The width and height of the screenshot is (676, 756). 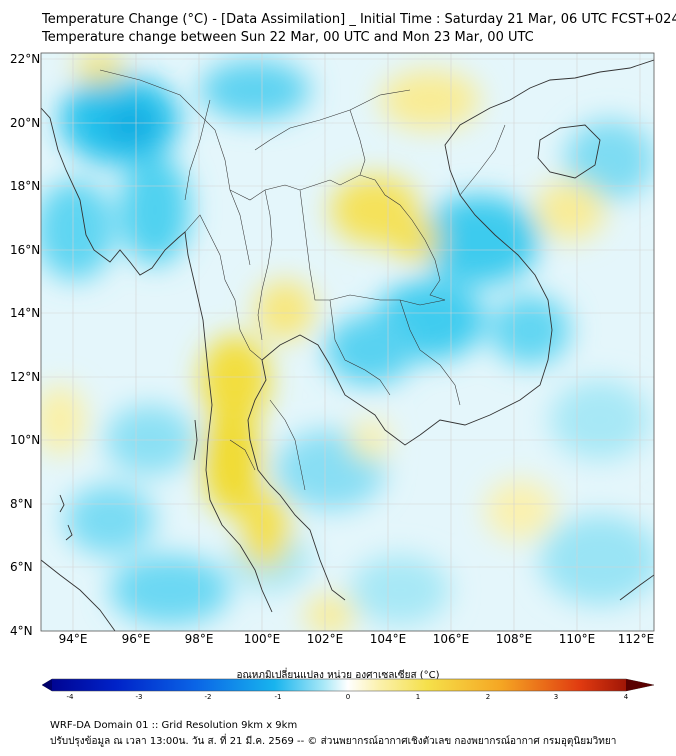 What do you see at coordinates (25, 250) in the screenshot?
I see `lat-label: 16°N` at bounding box center [25, 250].